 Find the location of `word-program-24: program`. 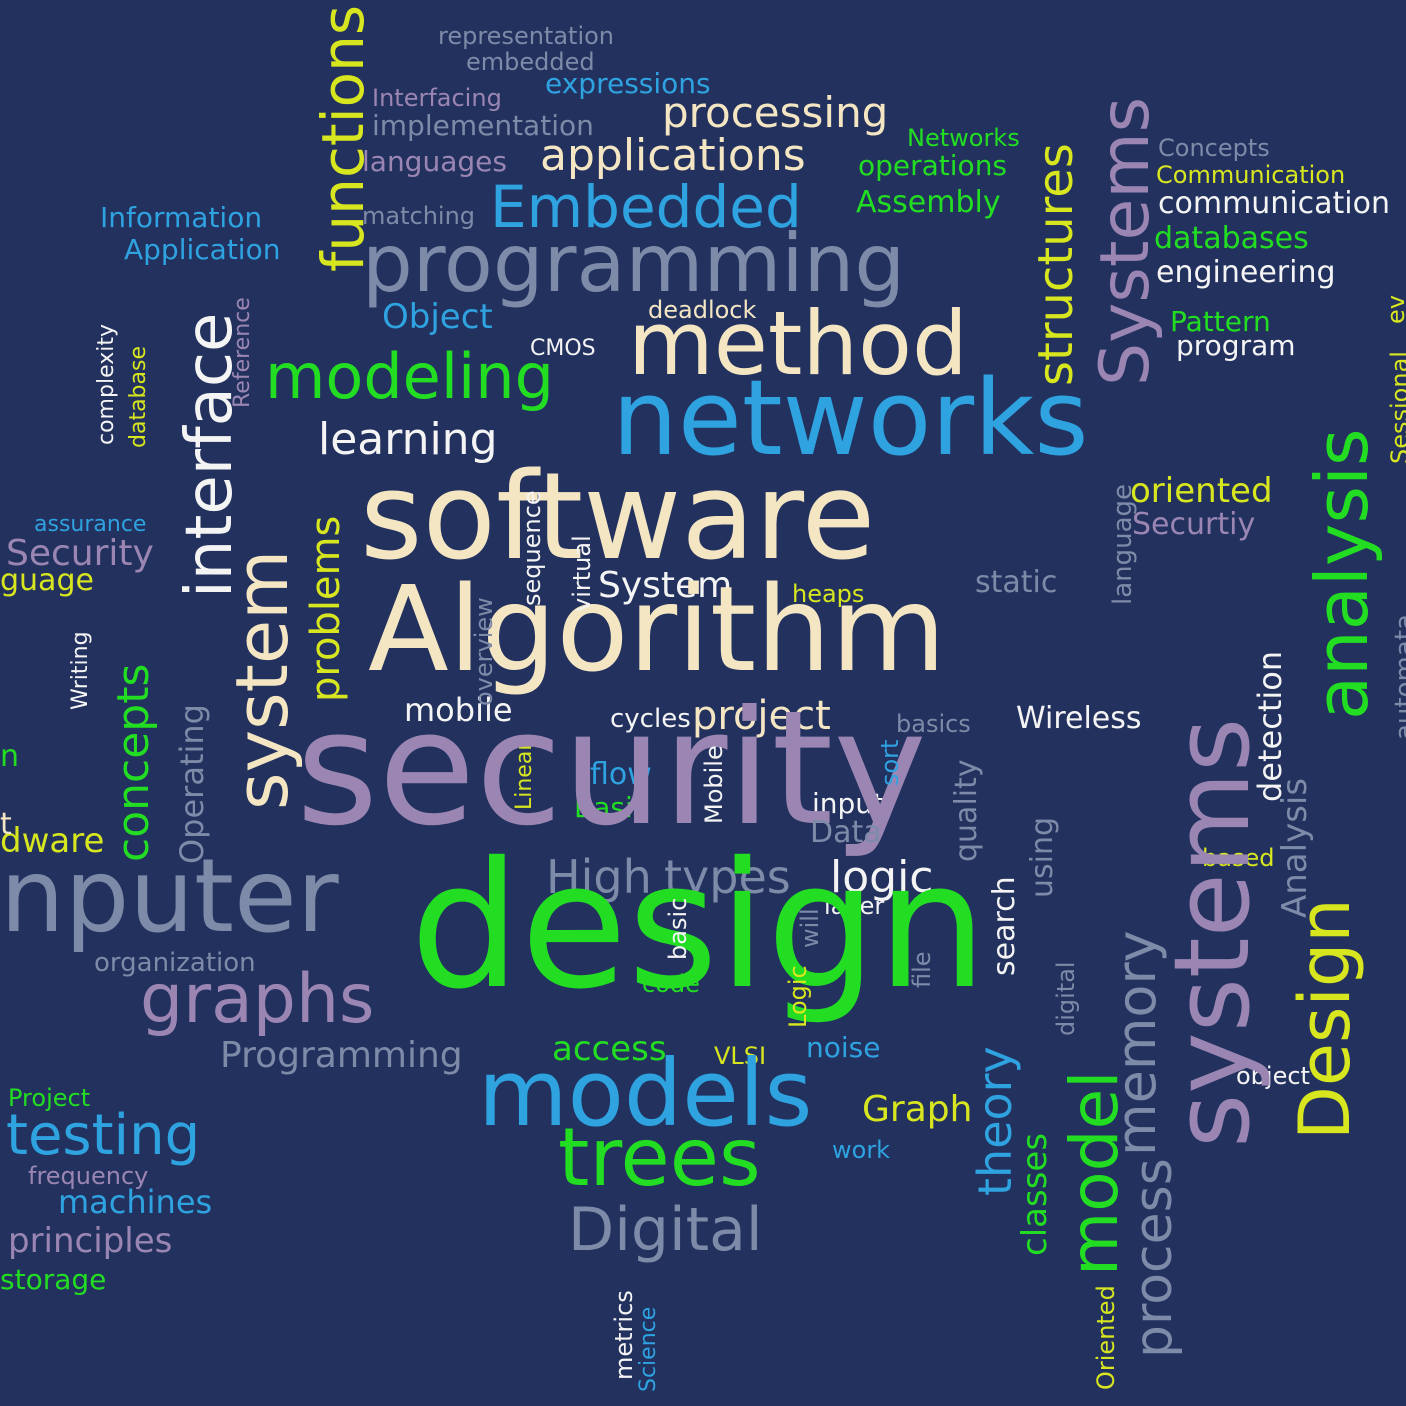

word-program-24: program is located at coordinates (1236, 345).